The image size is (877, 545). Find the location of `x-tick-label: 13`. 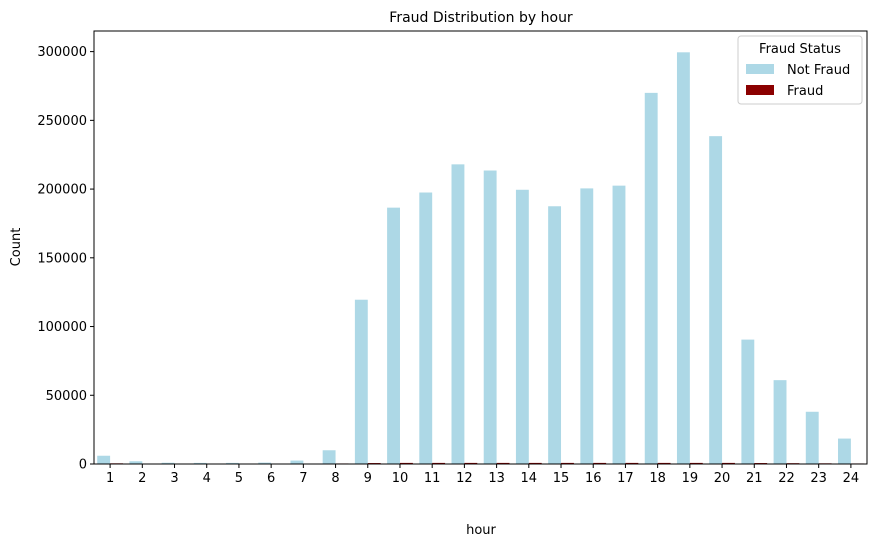

x-tick-label: 13 is located at coordinates (496, 478).